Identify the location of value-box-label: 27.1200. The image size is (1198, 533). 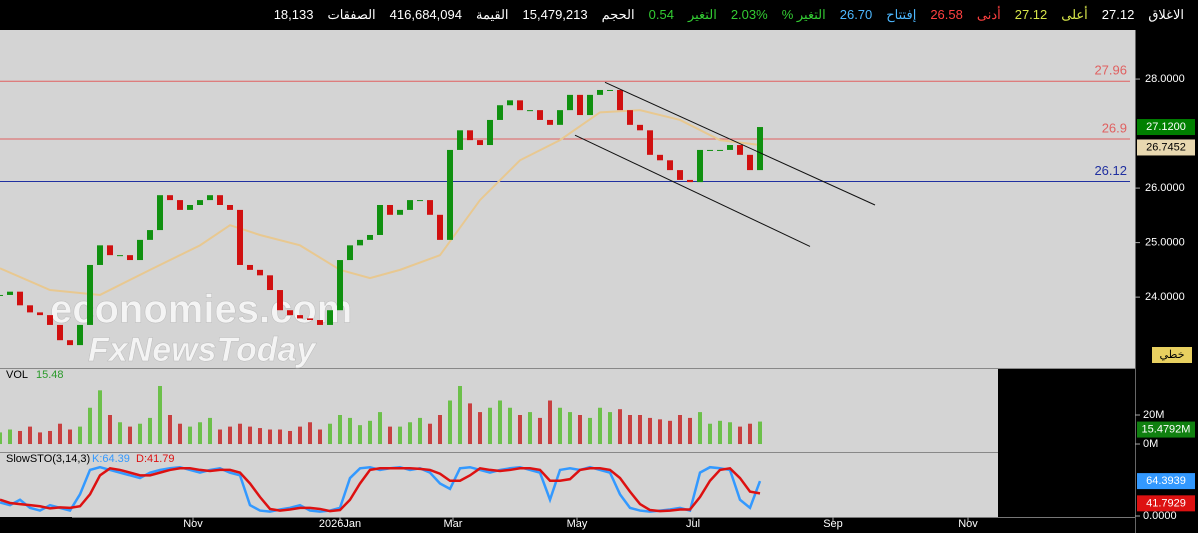
(1166, 127).